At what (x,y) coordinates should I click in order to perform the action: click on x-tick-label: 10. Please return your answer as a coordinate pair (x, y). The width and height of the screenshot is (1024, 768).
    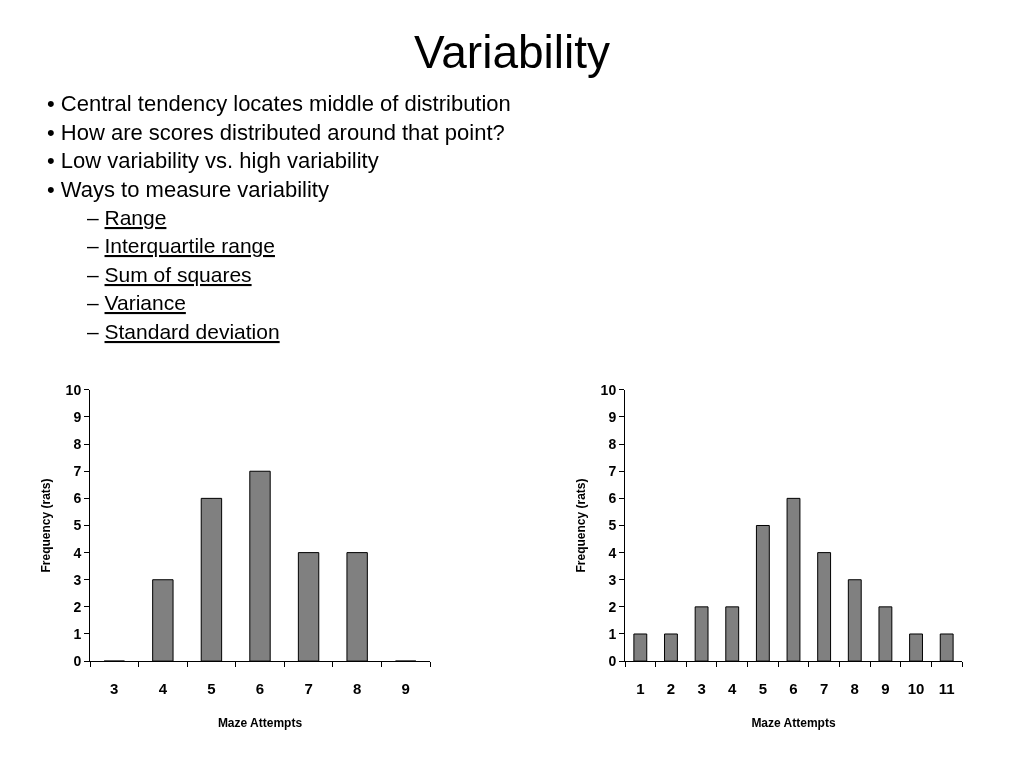
    Looking at the image, I should click on (916, 689).